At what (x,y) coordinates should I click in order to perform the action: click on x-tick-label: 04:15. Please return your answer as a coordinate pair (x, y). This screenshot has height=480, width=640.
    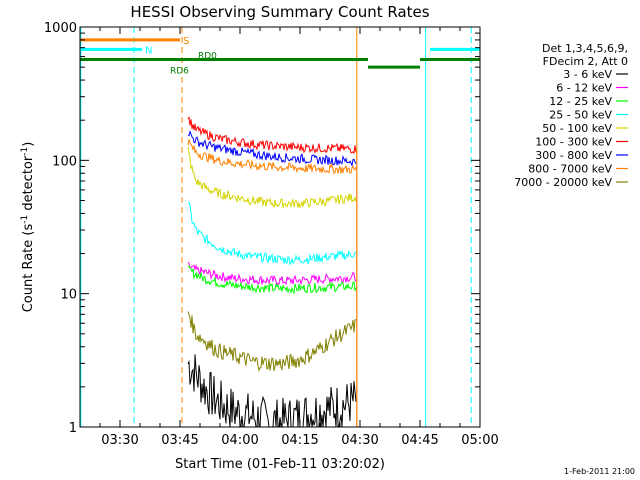
    Looking at the image, I should click on (299, 440).